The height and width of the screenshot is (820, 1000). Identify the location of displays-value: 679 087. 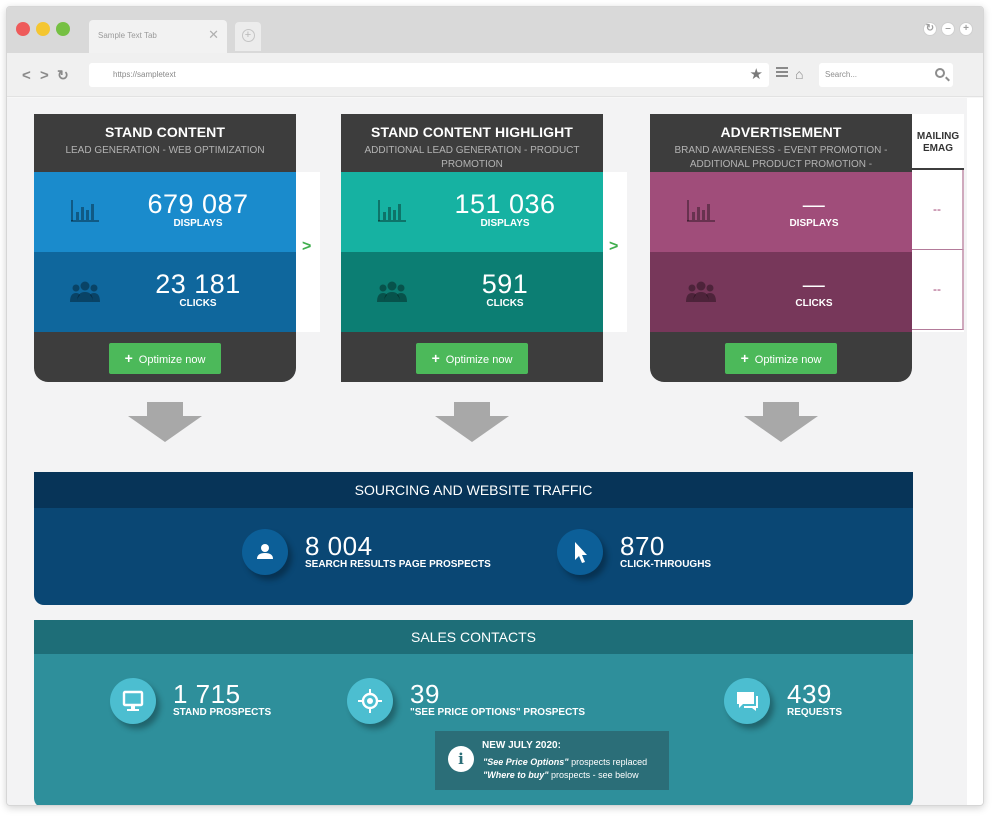
(198, 204).